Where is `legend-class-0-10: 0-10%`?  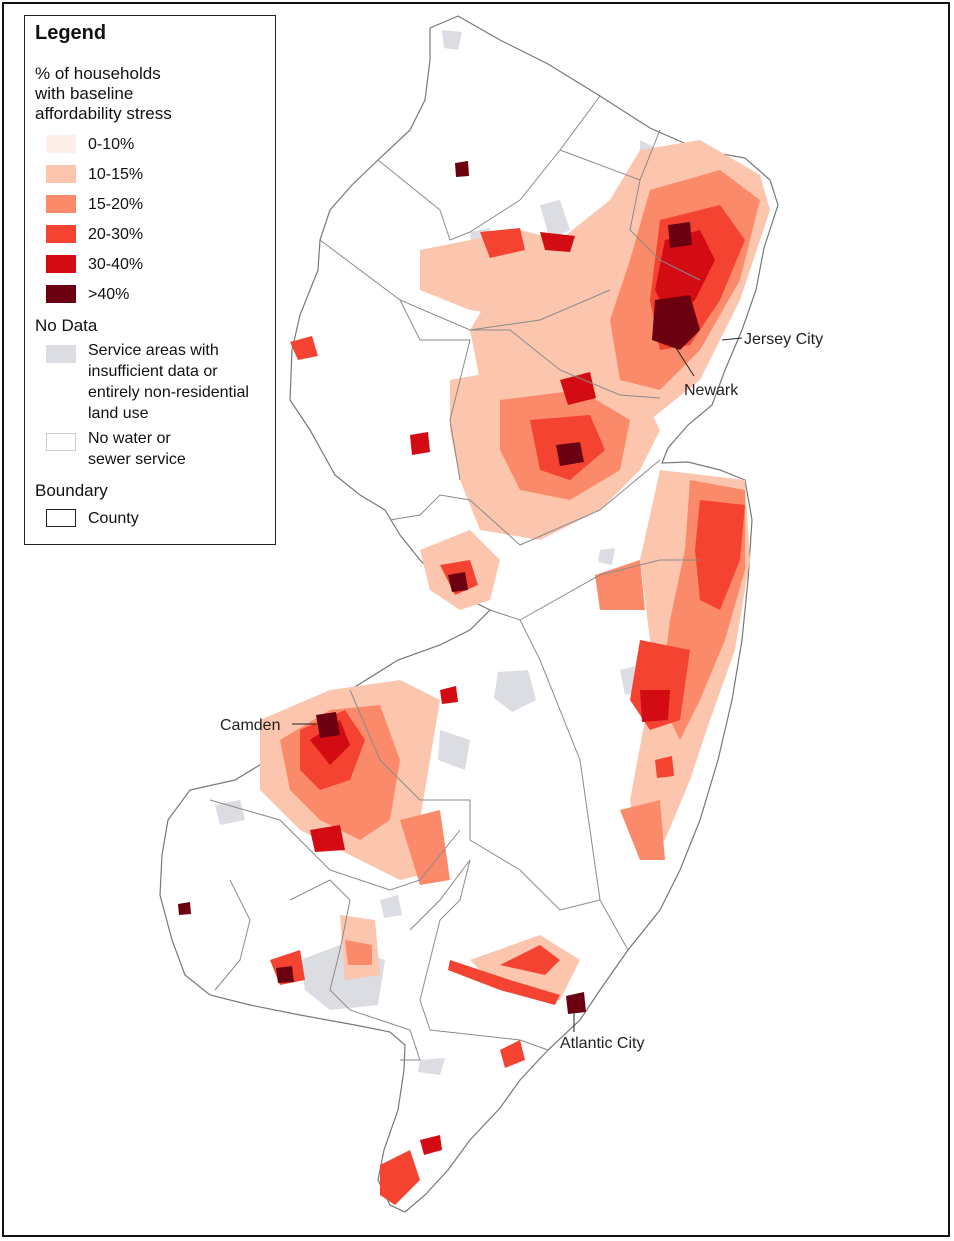 legend-class-0-10: 0-10% is located at coordinates (90, 144).